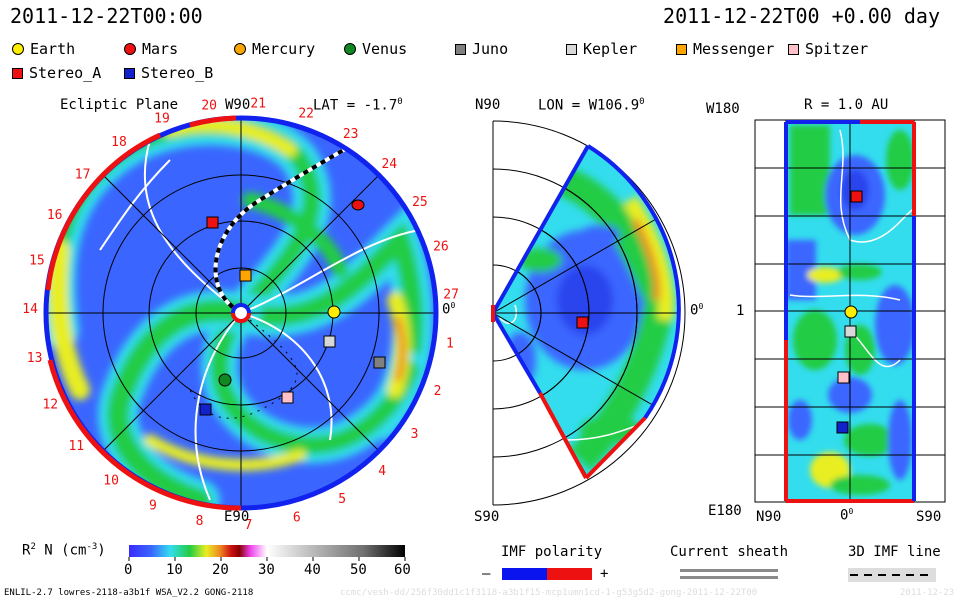 The height and width of the screenshot is (600, 960). What do you see at coordinates (601, 49) in the screenshot?
I see `legend-item-kepler: Kepler` at bounding box center [601, 49].